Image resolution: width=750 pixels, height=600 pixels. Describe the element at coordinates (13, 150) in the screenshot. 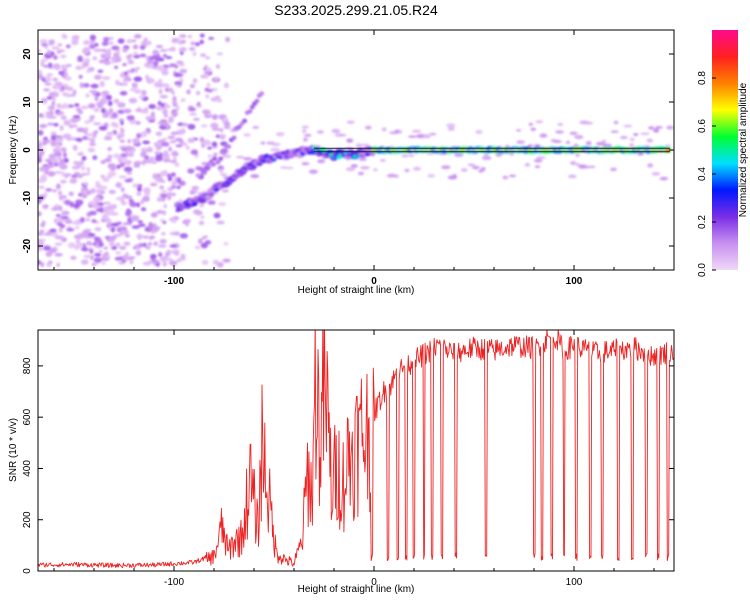

I see `spectrogram-ylabel: Frequency (Hz)` at that location.